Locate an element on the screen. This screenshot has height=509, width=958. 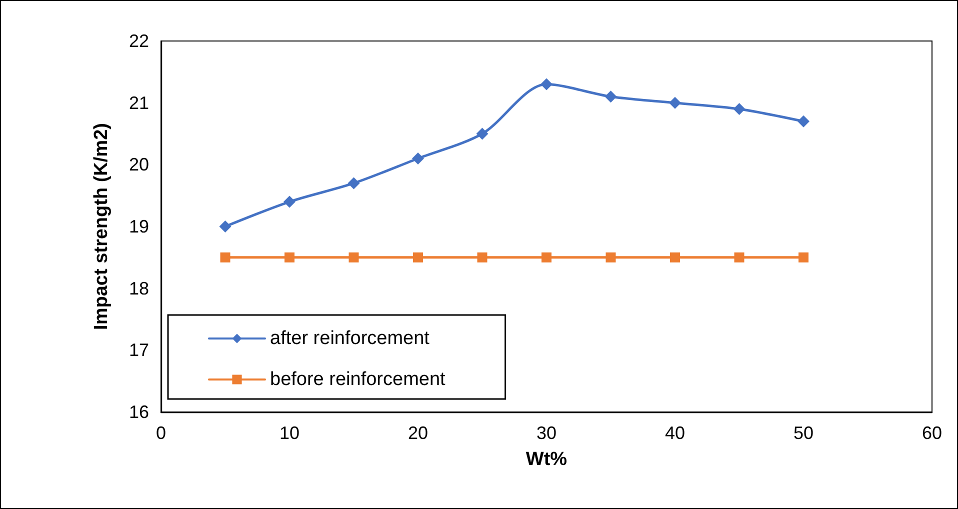
y-tick-label: 20 is located at coordinates (138, 164).